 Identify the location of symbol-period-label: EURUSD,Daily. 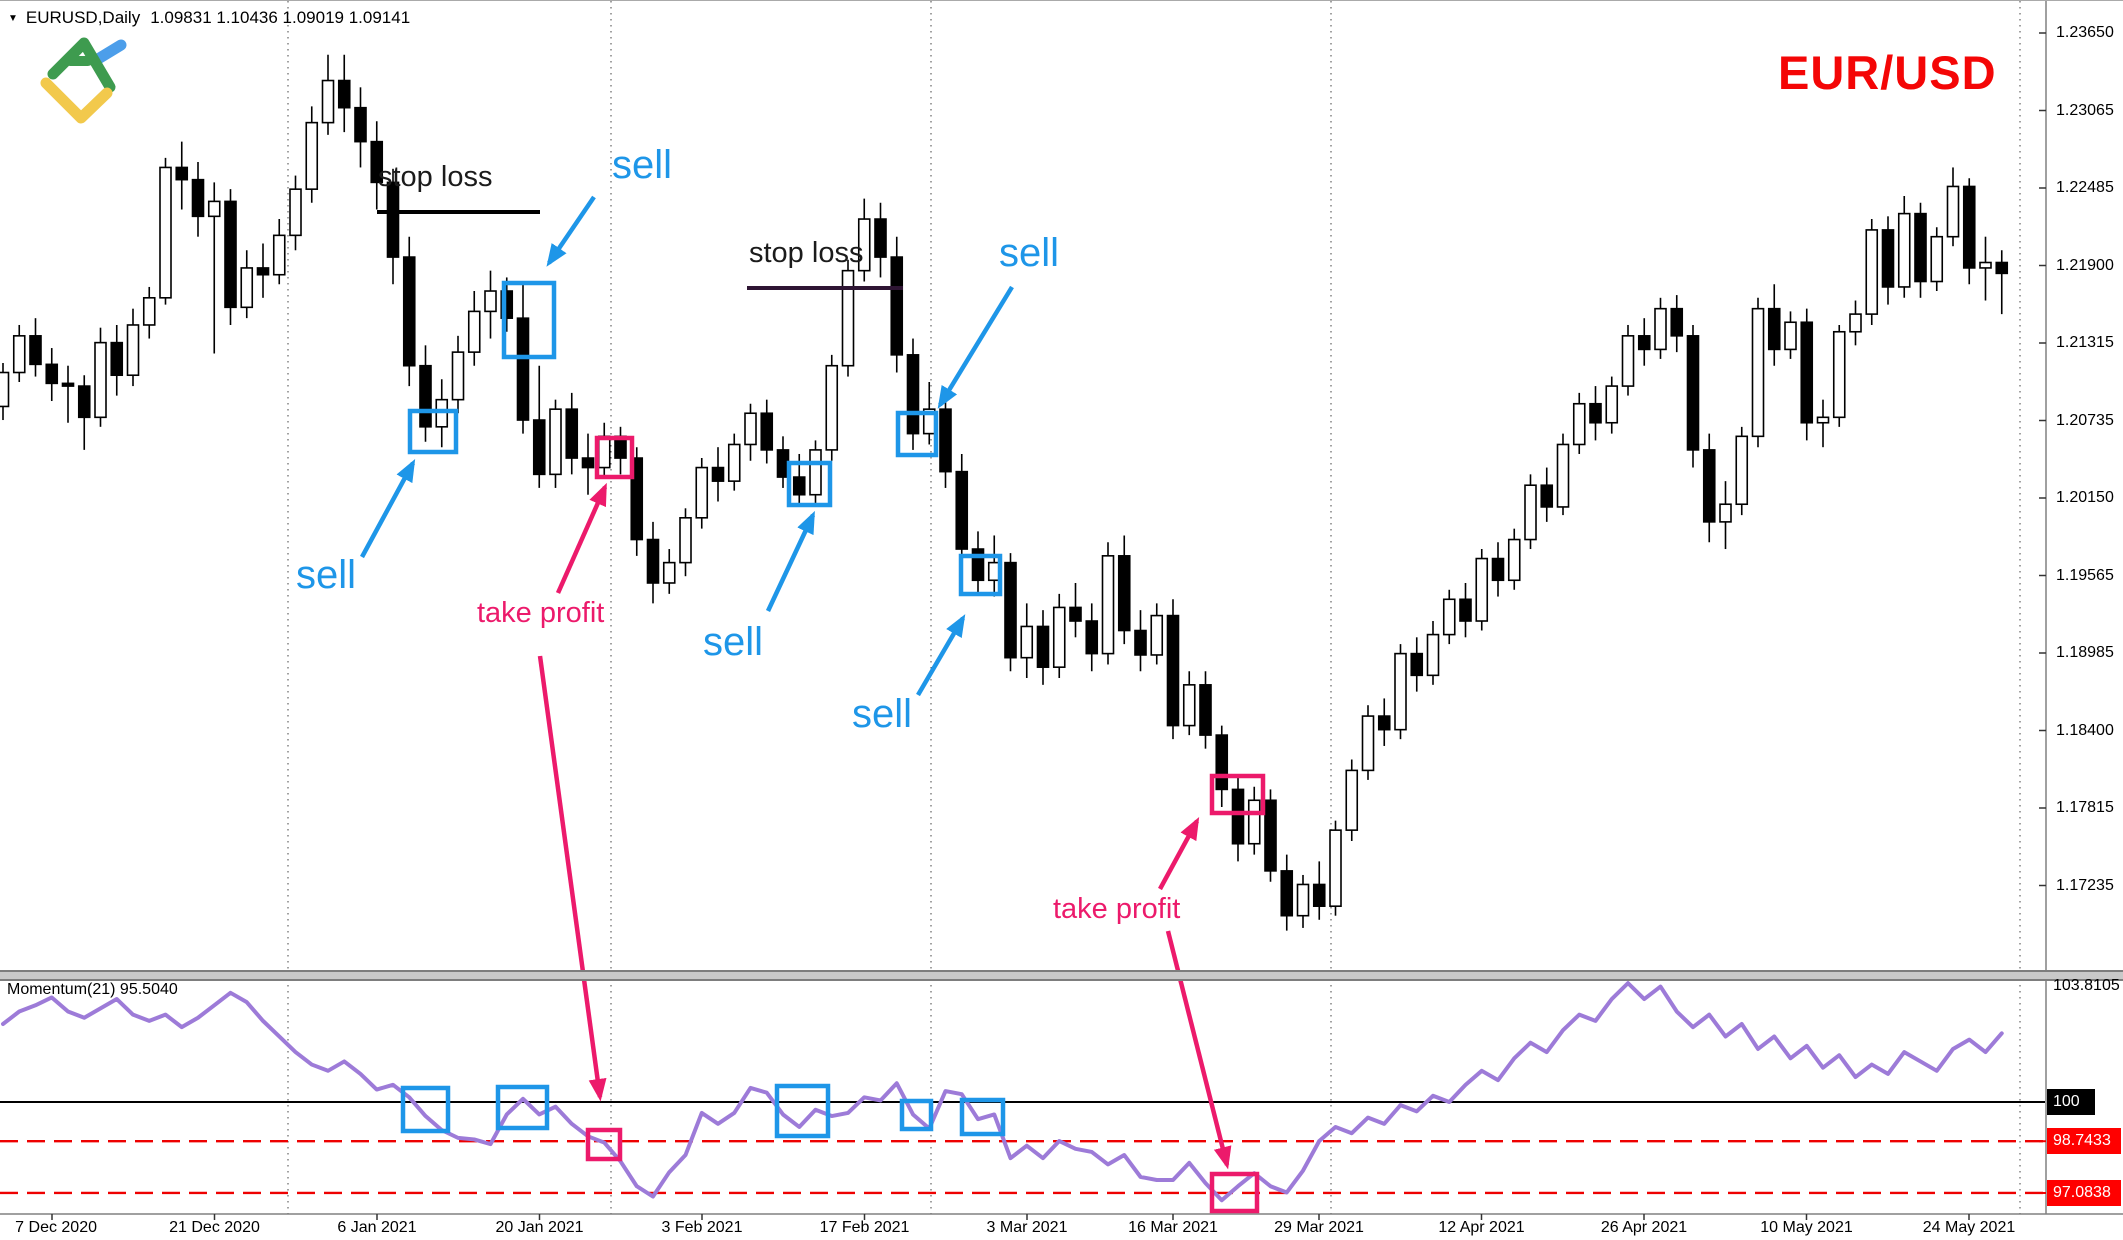
(83, 17).